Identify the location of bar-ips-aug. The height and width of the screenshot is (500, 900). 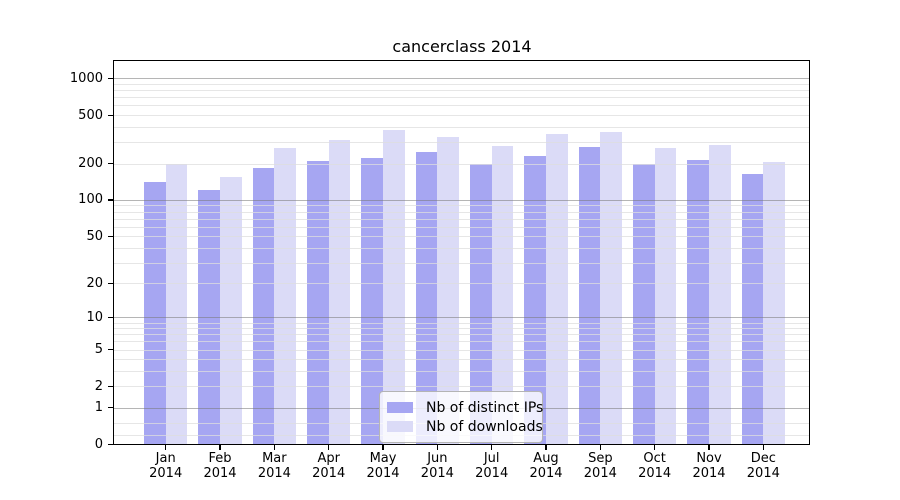
(535, 300).